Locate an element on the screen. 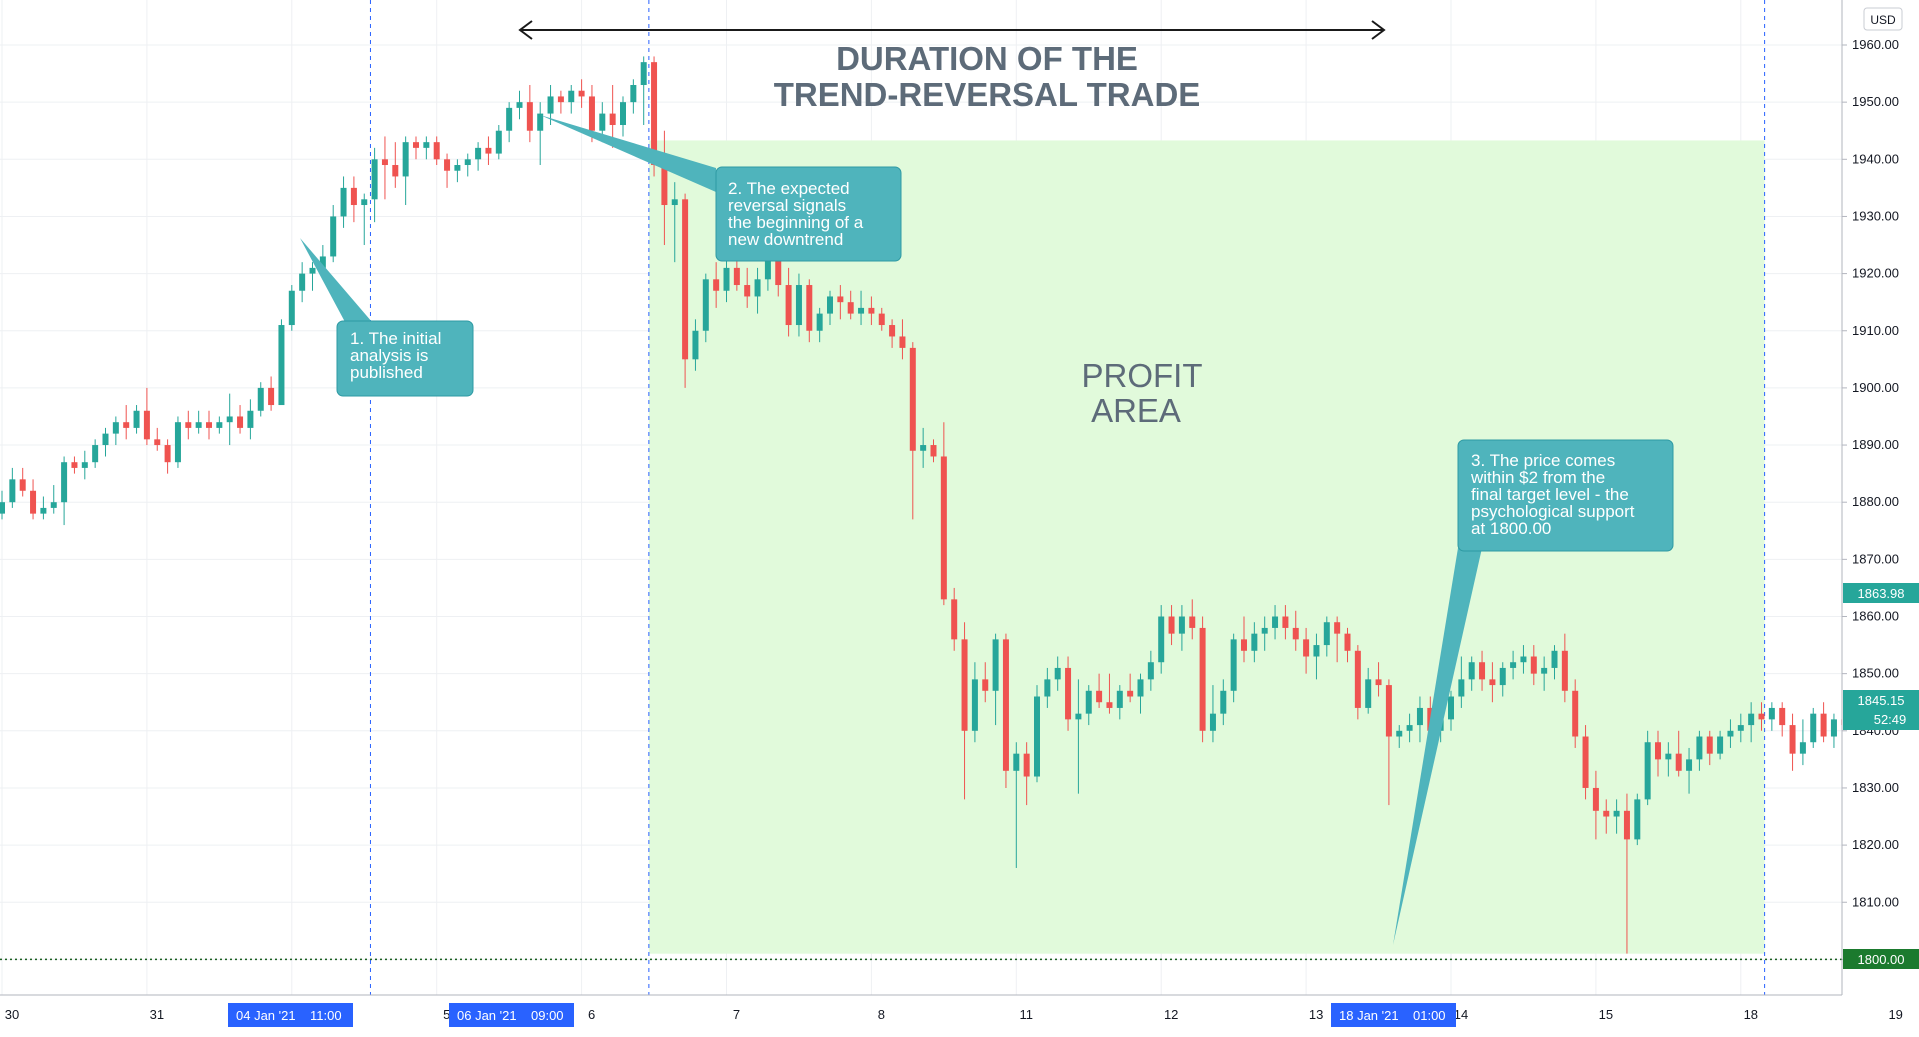  time-tick-label: 12 is located at coordinates (1171, 1014).